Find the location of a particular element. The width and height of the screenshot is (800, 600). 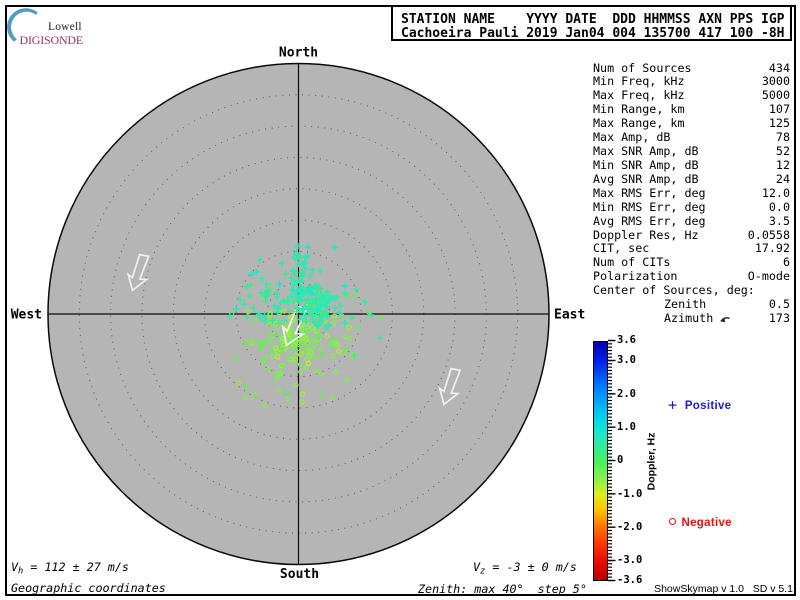

stat-label: Max Range, km is located at coordinates (639, 123).